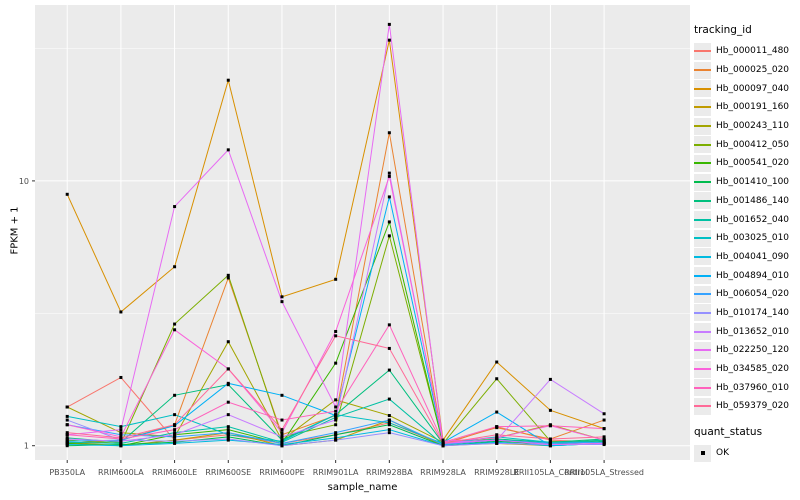 The width and height of the screenshot is (800, 500). What do you see at coordinates (496, 472) in the screenshot?
I see `x-tick-label: RRIM928LE` at bounding box center [496, 472].